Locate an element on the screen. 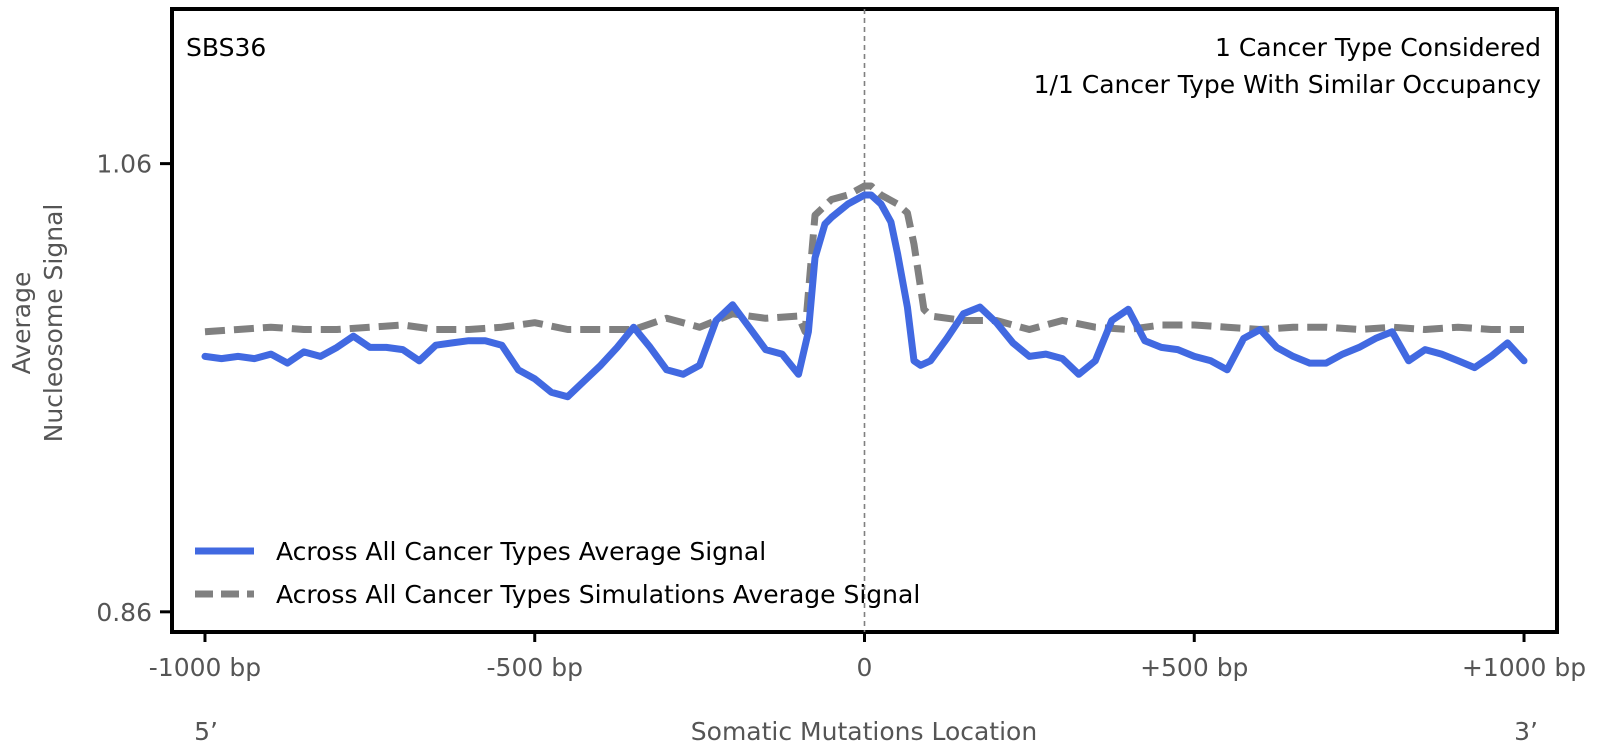  five-prime-label: 5’ is located at coordinates (206, 731).